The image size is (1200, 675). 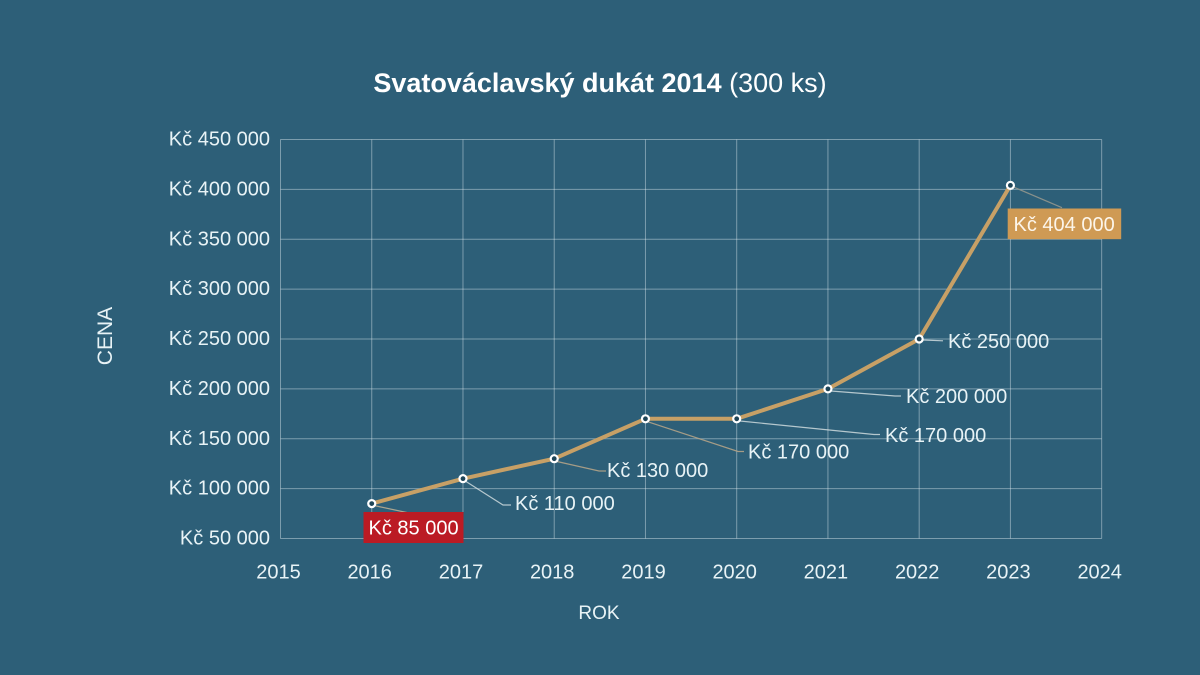 I want to click on svg-text: 2015, so click(x=278, y=573).